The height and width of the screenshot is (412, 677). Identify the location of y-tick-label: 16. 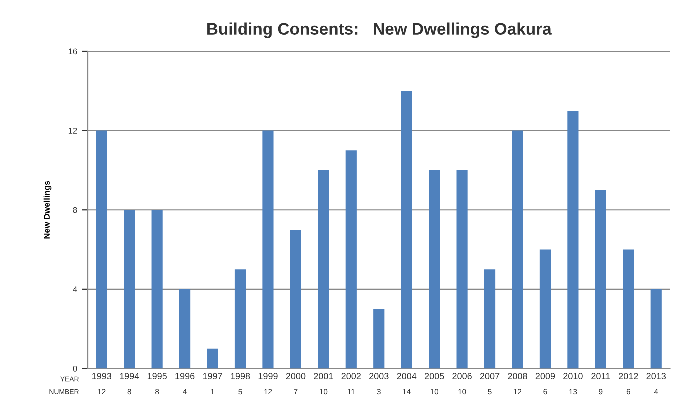
(73, 51).